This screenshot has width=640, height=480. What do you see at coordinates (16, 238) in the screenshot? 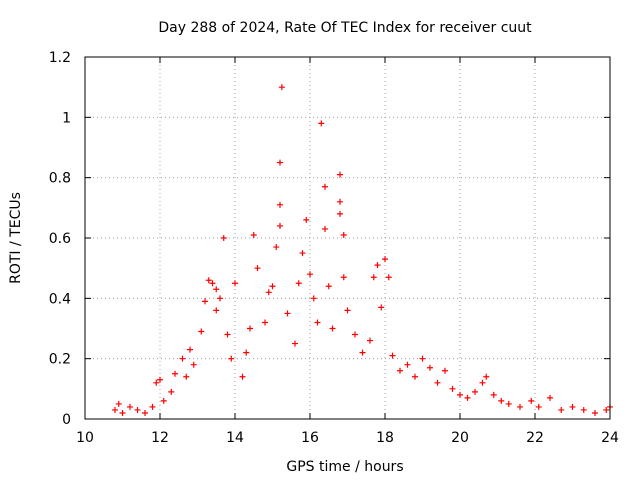
I see `y-axis-label: ROTI / TECUs` at bounding box center [16, 238].